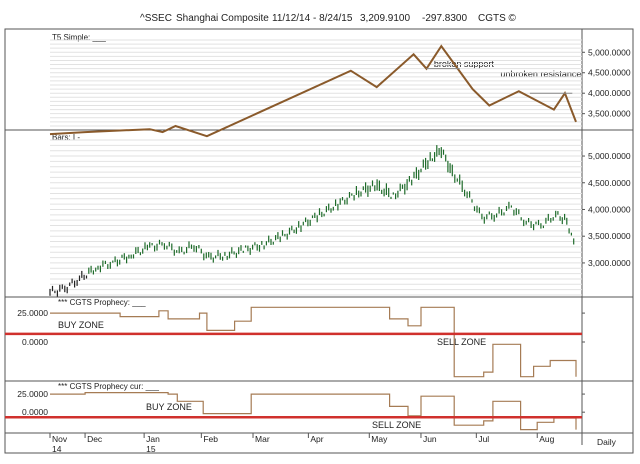 This screenshot has height=464, width=640. Describe the element at coordinates (385, 18) in the screenshot. I see `header-last: 3,209.9100` at that location.